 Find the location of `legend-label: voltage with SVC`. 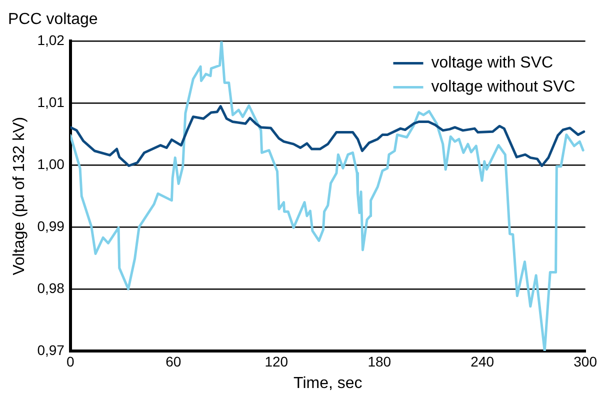

legend-label: voltage with SVC is located at coordinates (492, 63).